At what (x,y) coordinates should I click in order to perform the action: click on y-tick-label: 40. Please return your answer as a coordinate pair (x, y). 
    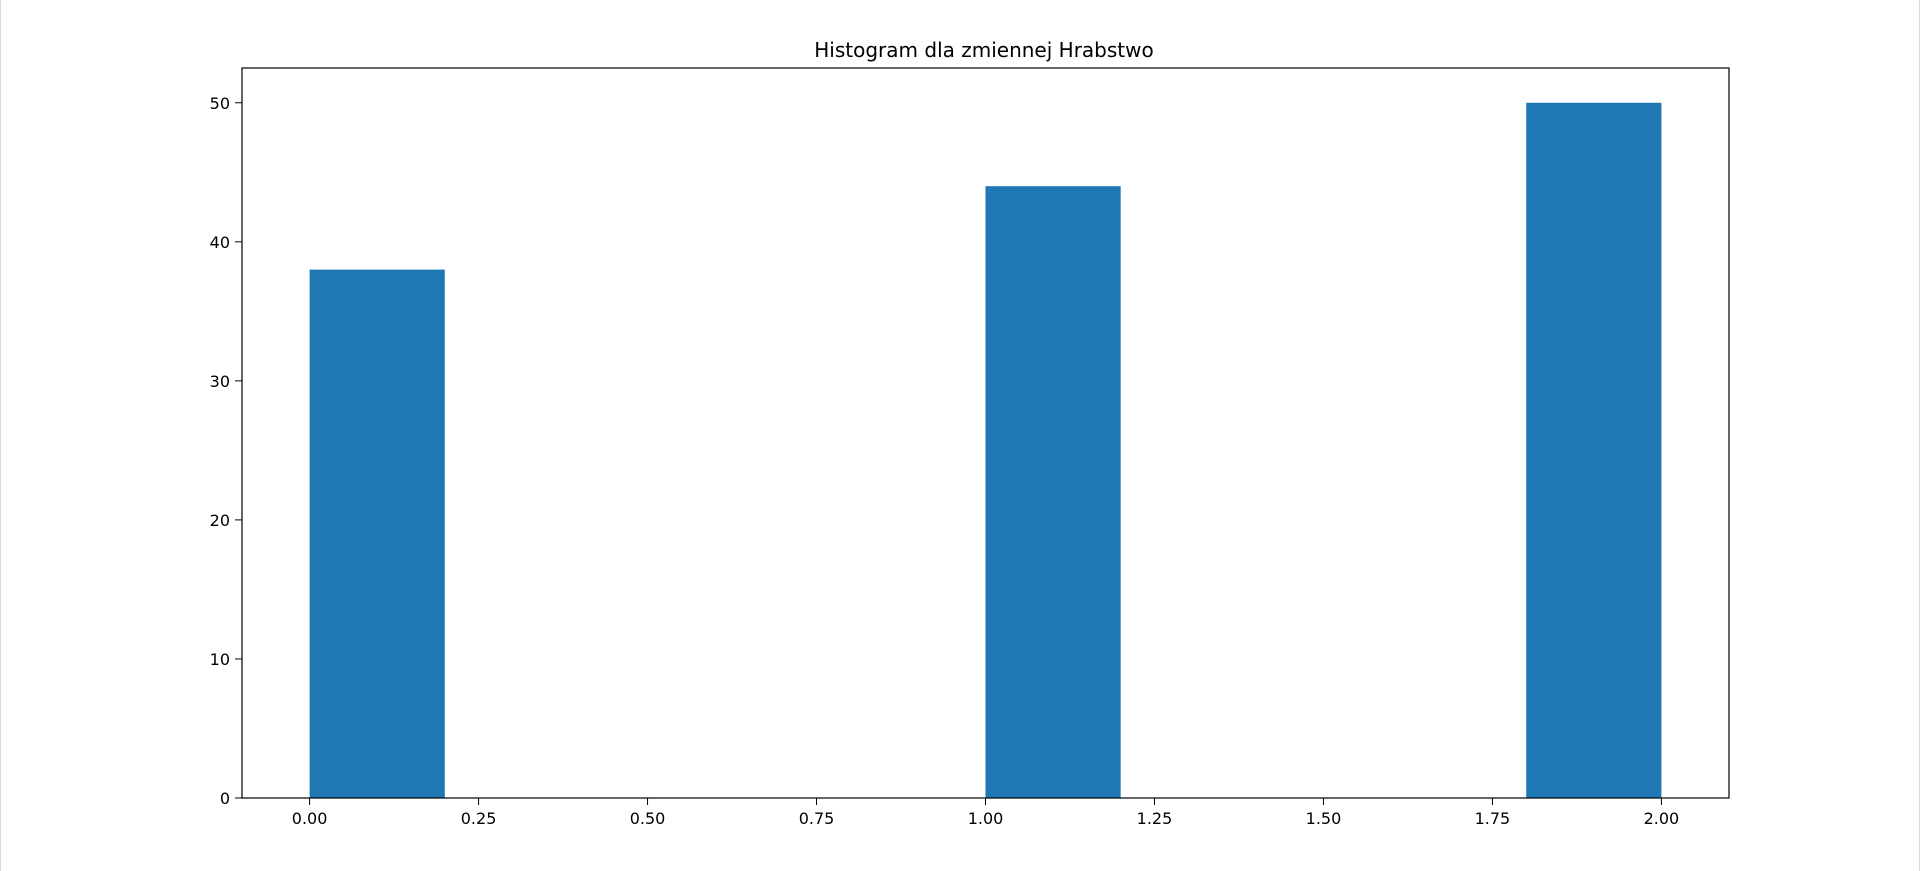
    Looking at the image, I should click on (220, 242).